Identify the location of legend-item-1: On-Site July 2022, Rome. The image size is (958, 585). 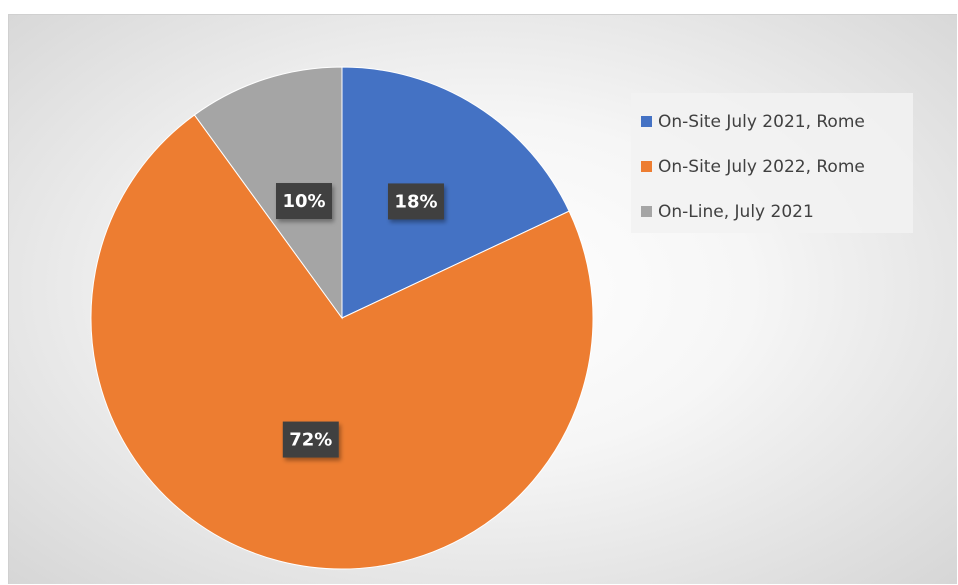
(772, 166).